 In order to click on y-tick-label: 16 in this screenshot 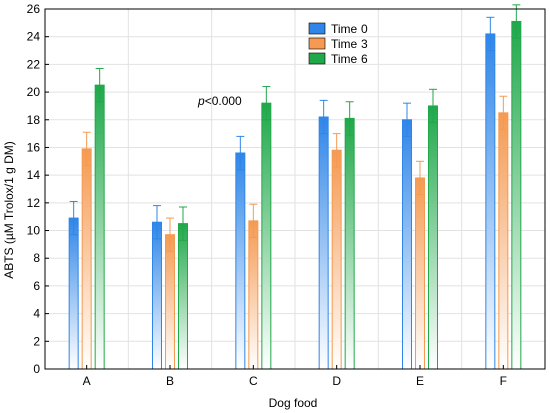, I will do `click(34, 147)`.